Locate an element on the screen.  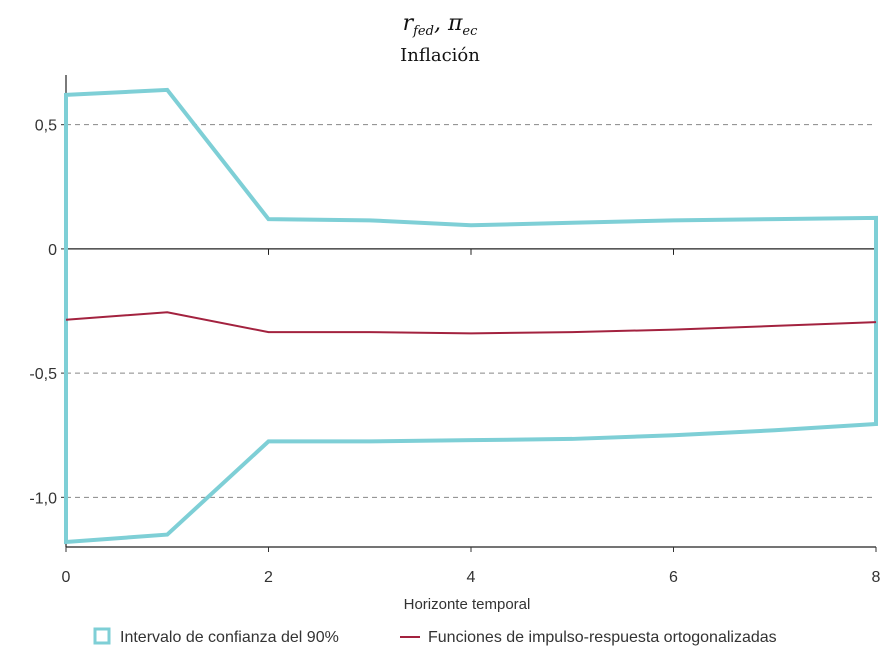
y-tick-label-3: -1,0 is located at coordinates (43, 498).